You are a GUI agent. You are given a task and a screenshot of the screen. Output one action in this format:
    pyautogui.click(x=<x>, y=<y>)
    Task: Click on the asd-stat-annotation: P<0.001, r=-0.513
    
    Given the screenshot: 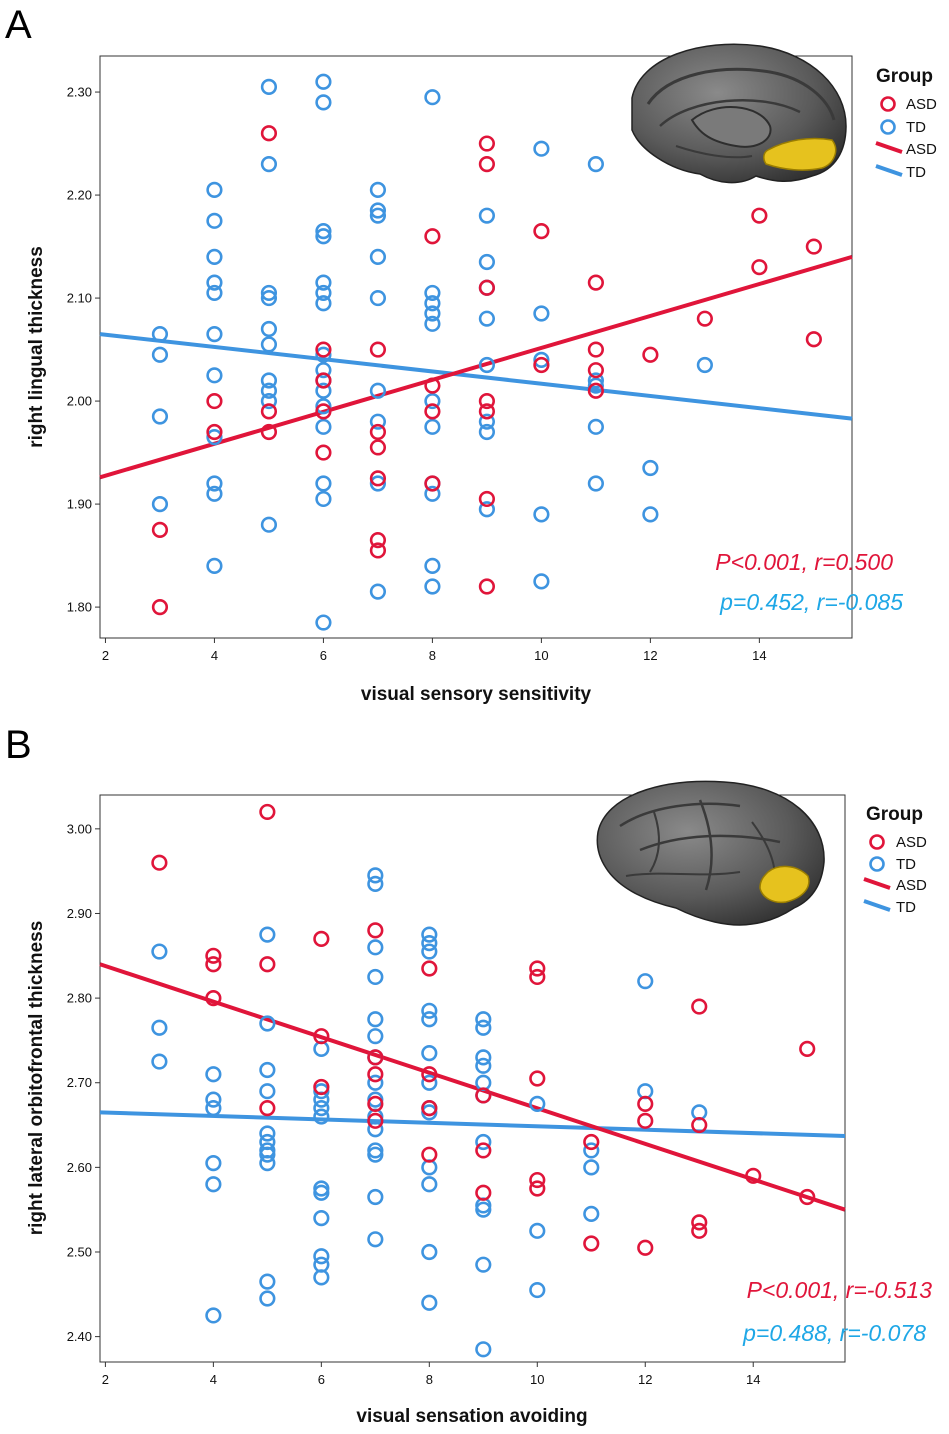 What is the action you would take?
    pyautogui.click(x=840, y=1290)
    